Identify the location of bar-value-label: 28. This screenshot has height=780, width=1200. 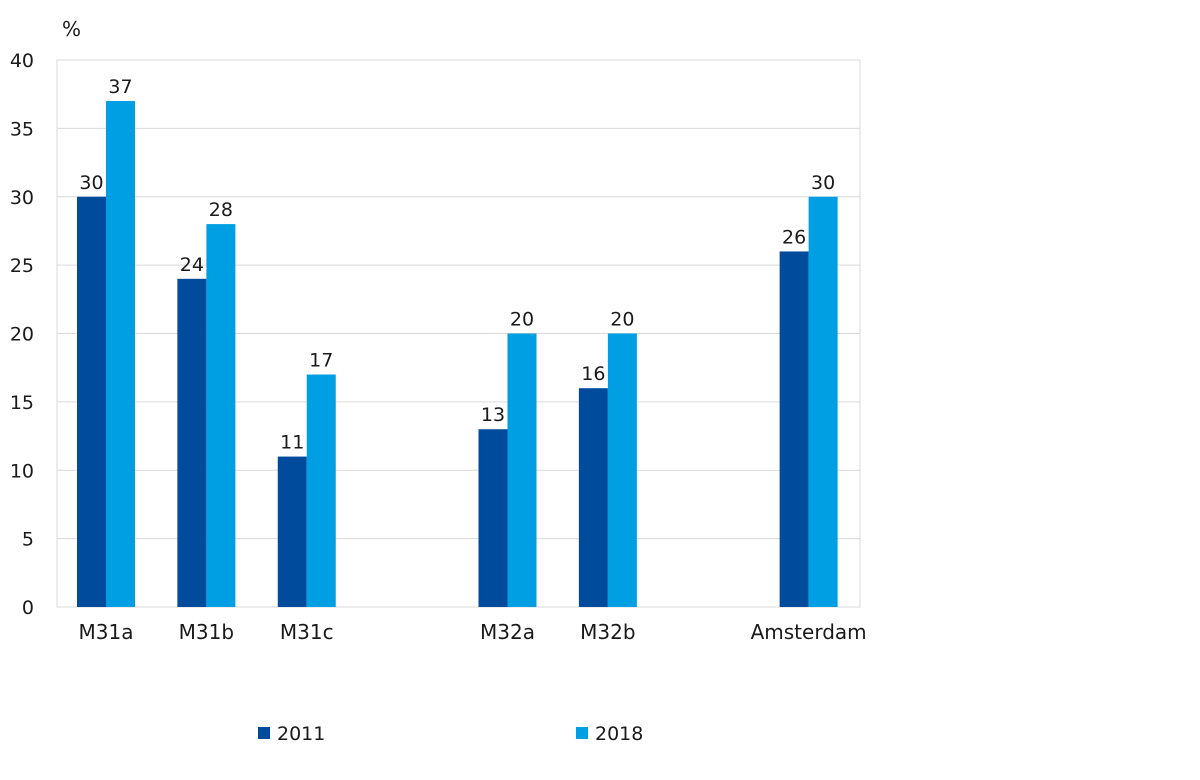
(221, 210).